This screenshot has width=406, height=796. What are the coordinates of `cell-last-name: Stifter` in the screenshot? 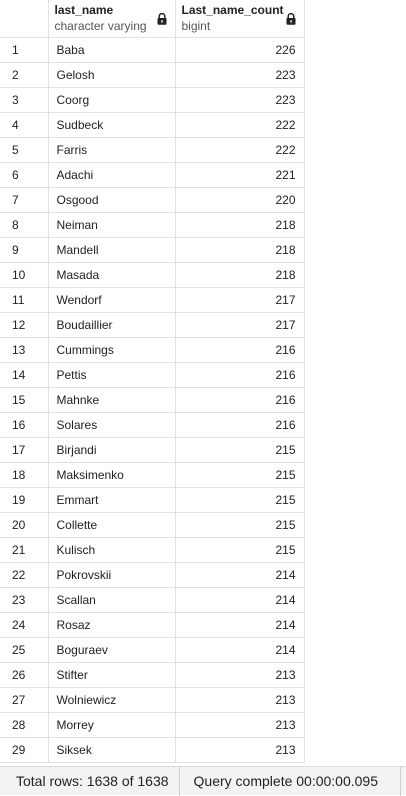 It's located at (112, 675).